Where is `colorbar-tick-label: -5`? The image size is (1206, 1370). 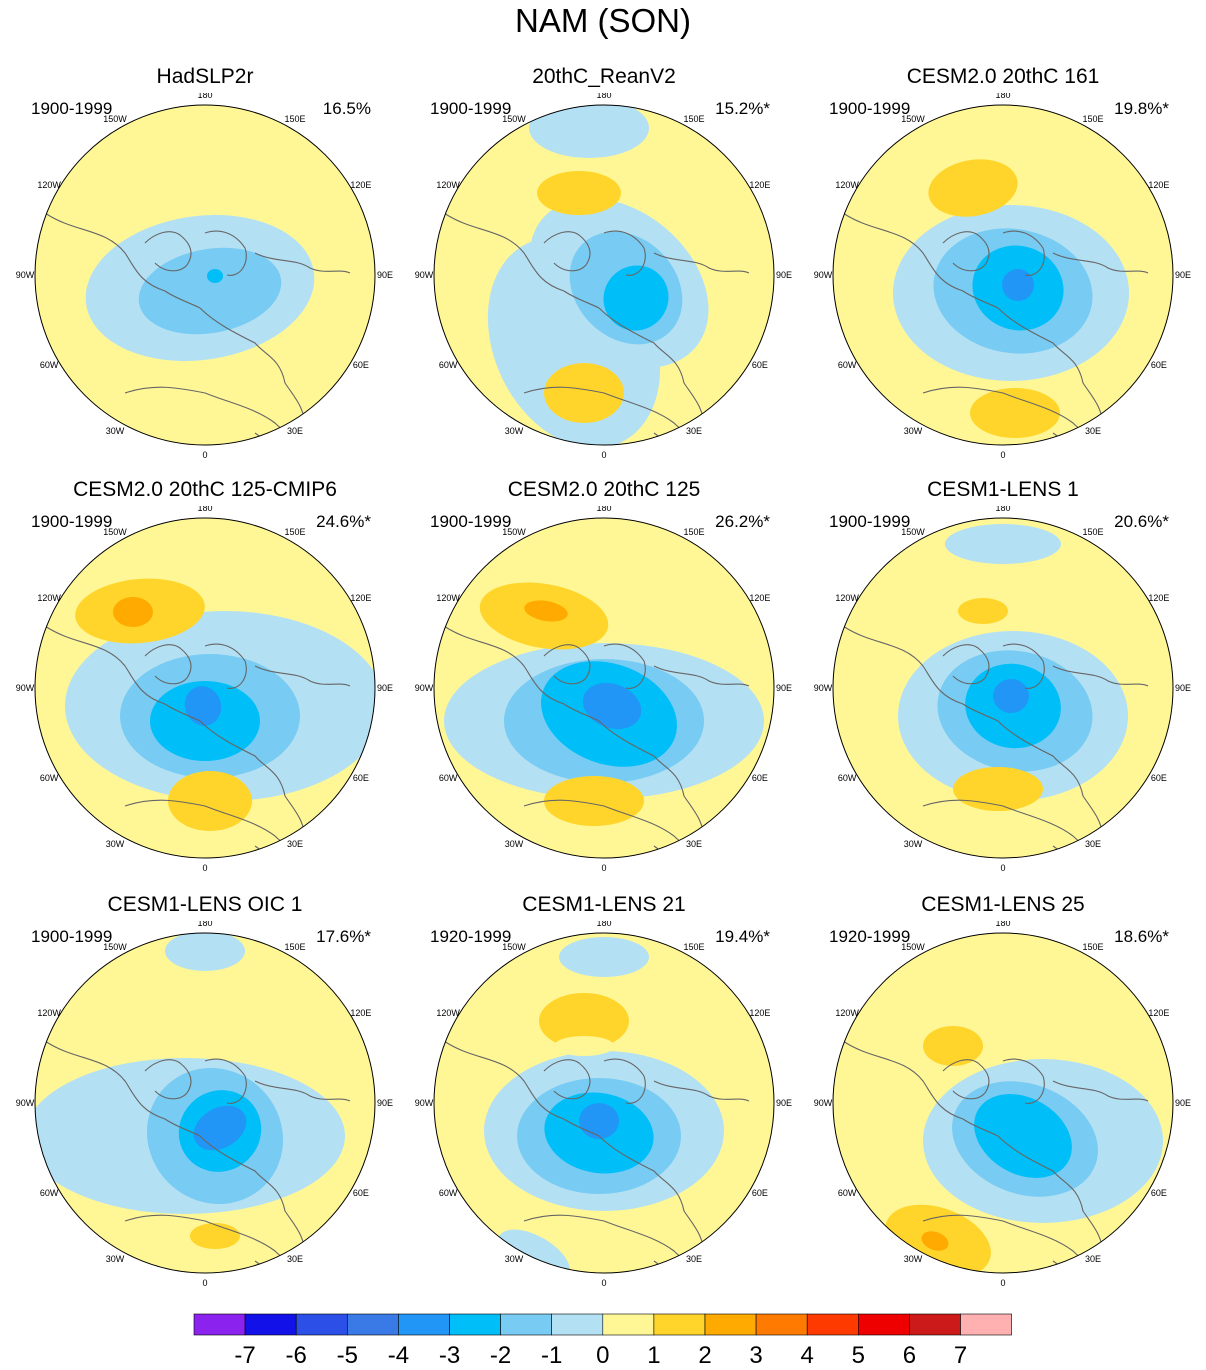 colorbar-tick-label: -5 is located at coordinates (347, 1355).